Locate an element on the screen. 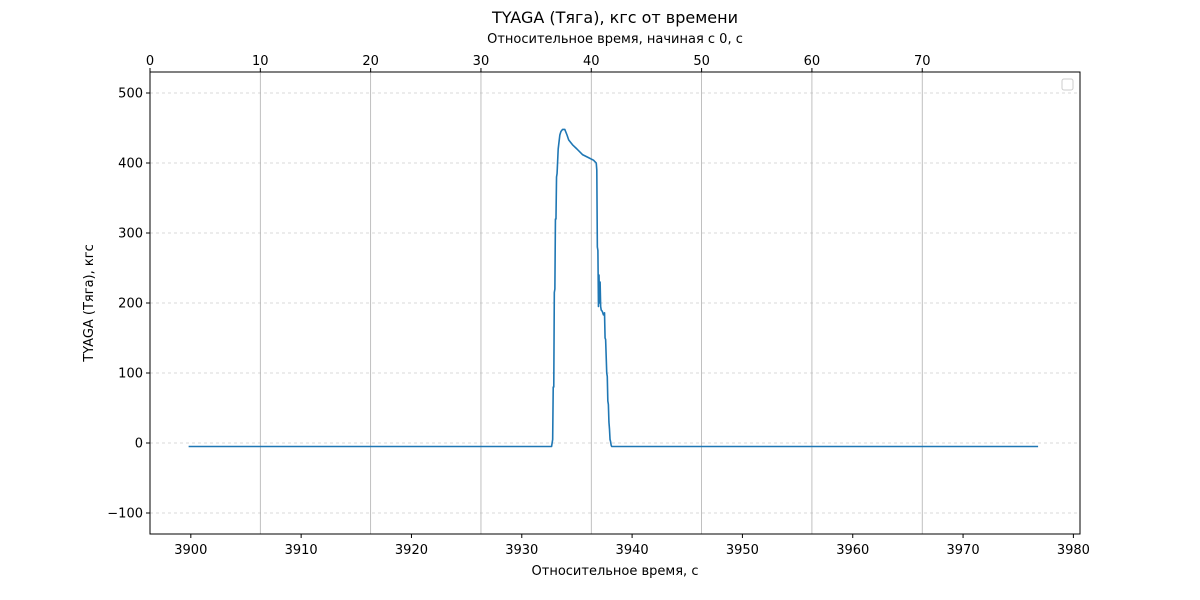 This screenshot has width=1200, height=600. legend-box is located at coordinates (1067, 84).